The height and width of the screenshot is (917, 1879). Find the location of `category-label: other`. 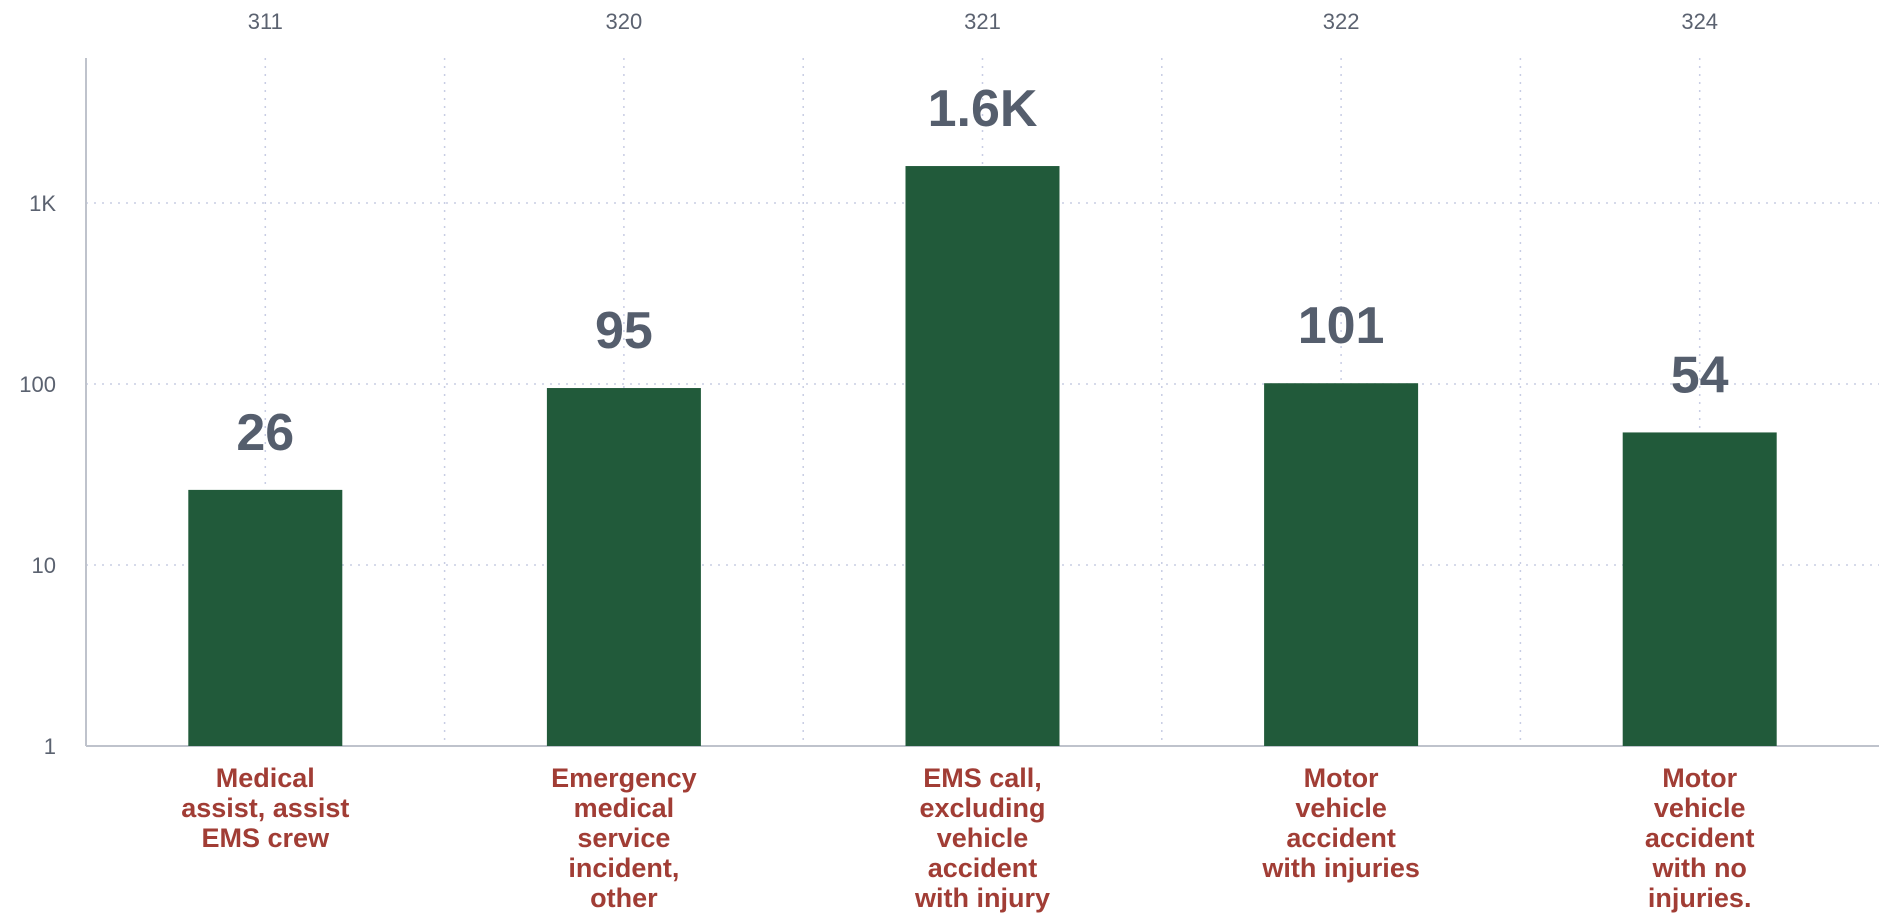

category-label: other is located at coordinates (624, 898).